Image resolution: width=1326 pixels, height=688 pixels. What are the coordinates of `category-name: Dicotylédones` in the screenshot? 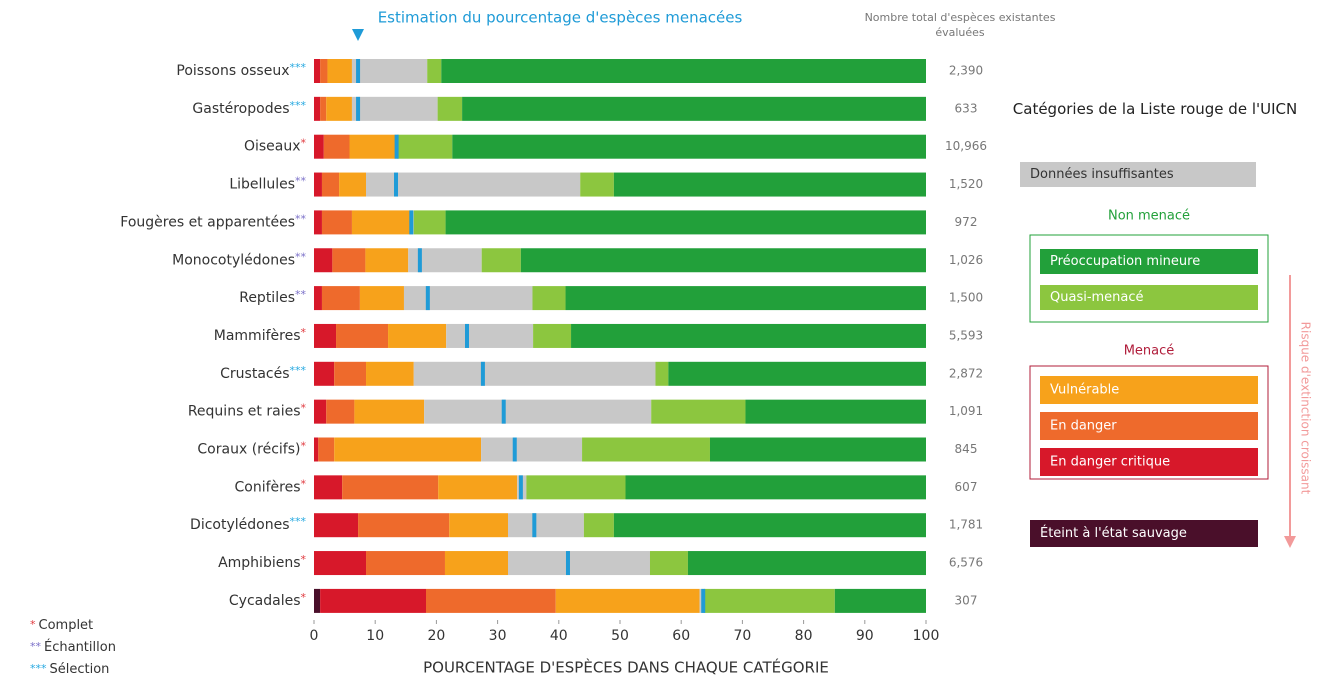 It's located at (239, 525).